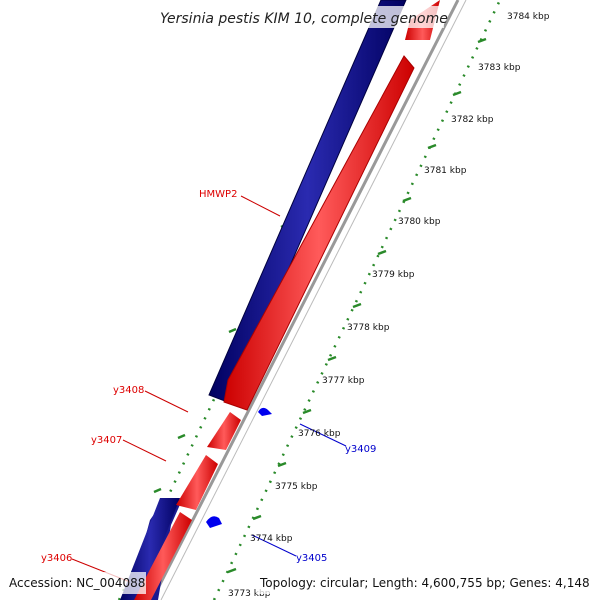 This screenshot has width=600, height=600. What do you see at coordinates (218, 194) in the screenshot?
I see `gene-label-hmwp2: HMWP2` at bounding box center [218, 194].